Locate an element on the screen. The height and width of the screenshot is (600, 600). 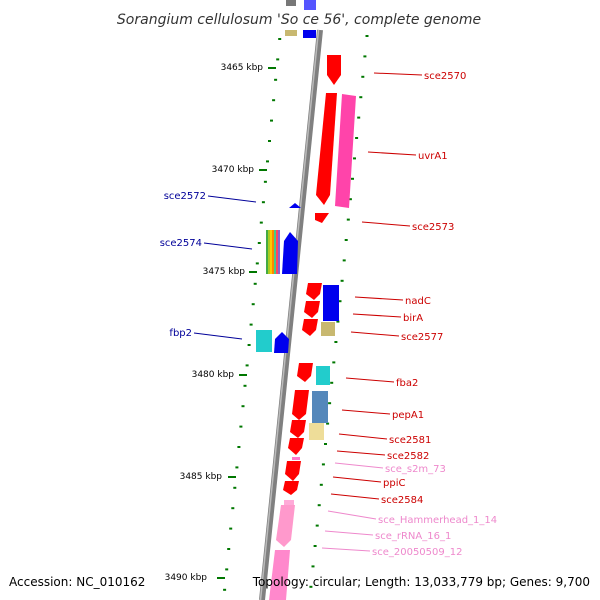
scale-label-3475: 3475 kbp is located at coordinates (224, 272).